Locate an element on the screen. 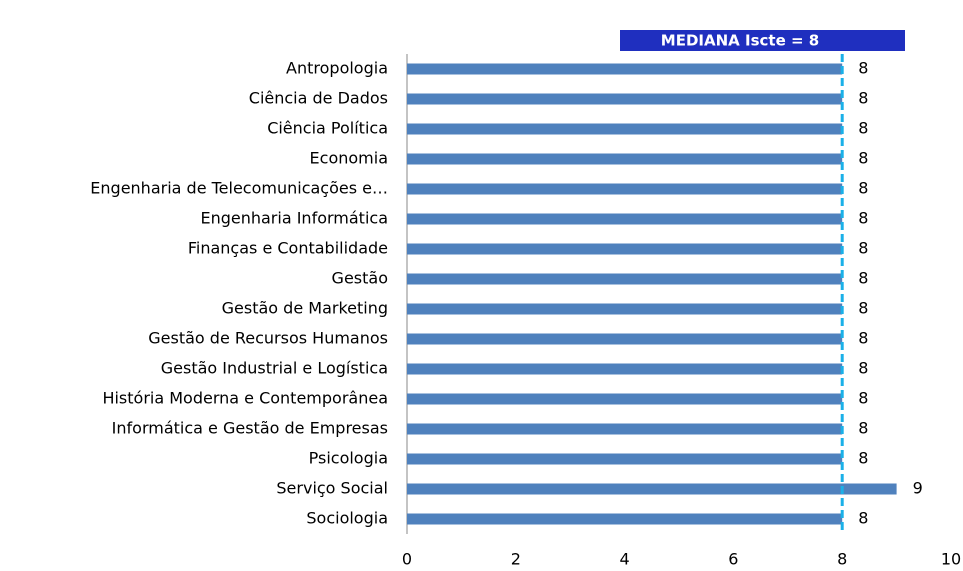  median-label: MEDIANA Iscte = 8 is located at coordinates (740, 41).